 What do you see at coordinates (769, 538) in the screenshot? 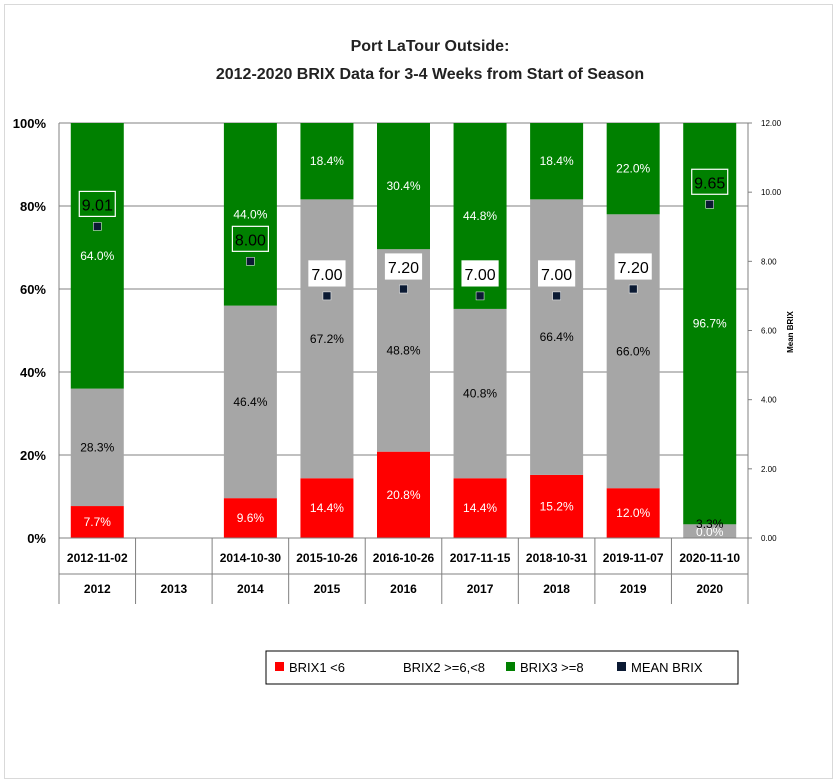
I see `y2-tick-label: 0.00` at bounding box center [769, 538].